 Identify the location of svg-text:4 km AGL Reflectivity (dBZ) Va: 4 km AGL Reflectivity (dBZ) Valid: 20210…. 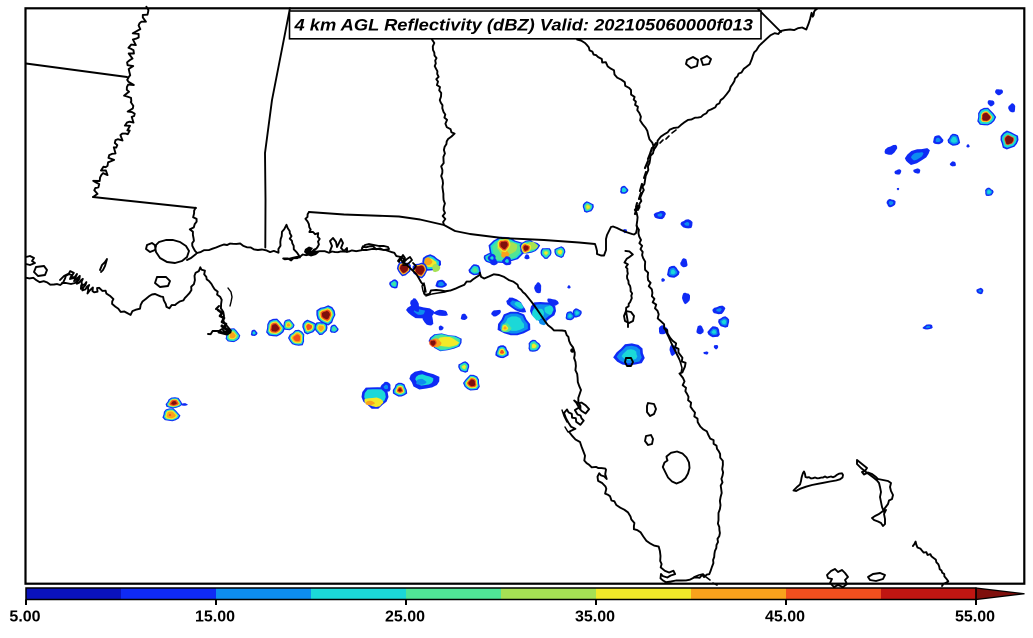
(523, 26).